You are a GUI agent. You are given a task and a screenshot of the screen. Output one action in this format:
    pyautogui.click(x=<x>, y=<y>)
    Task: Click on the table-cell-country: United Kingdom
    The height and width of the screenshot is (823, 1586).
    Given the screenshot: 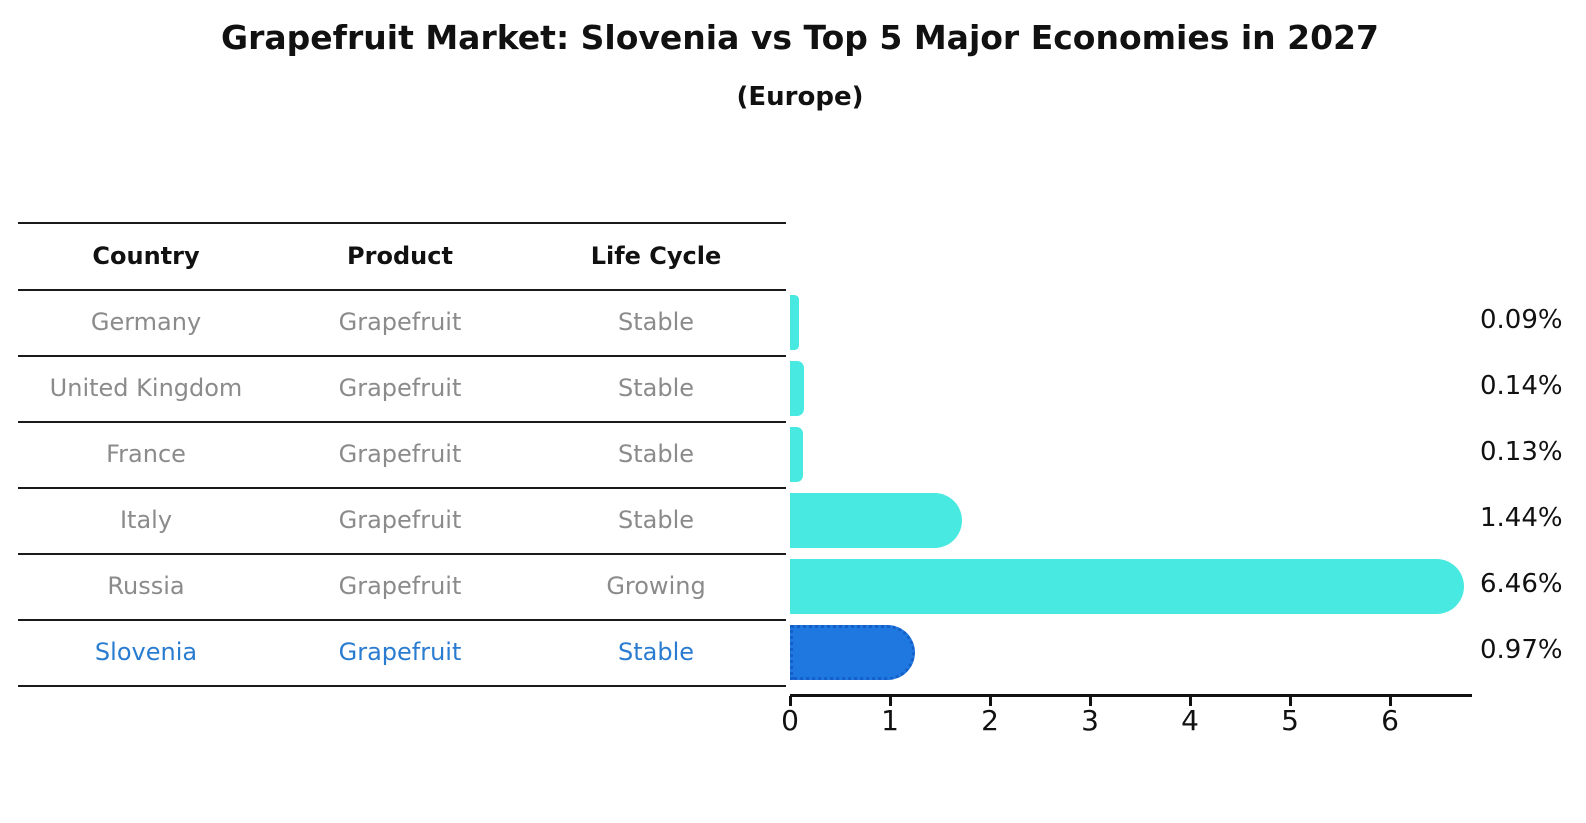 What is the action you would take?
    pyautogui.click(x=146, y=388)
    